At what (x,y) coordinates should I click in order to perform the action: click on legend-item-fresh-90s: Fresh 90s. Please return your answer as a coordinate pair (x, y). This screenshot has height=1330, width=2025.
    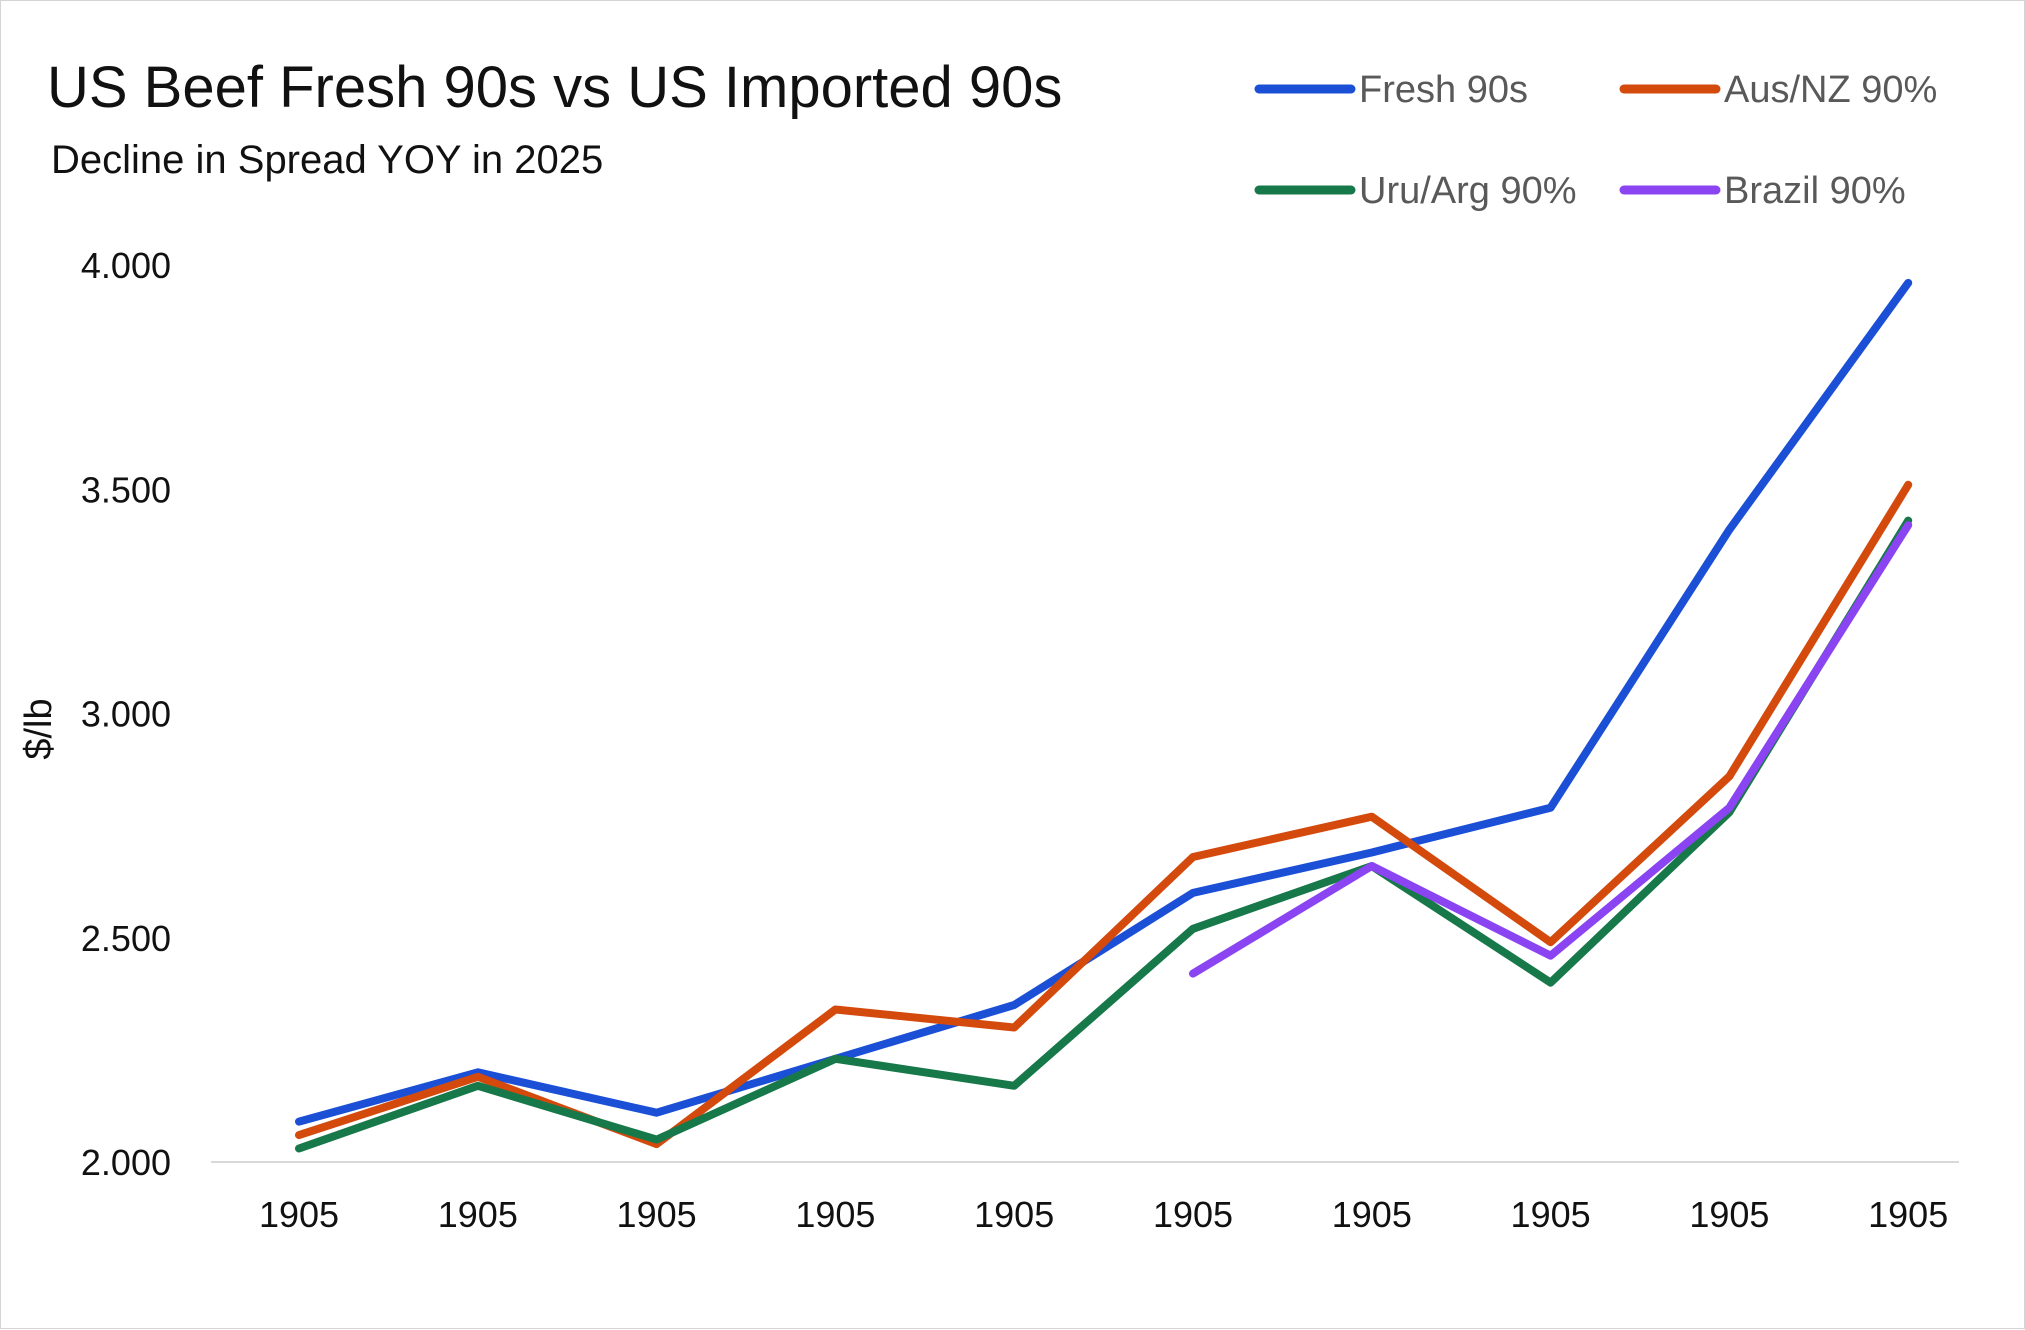
    Looking at the image, I should click on (1391, 90).